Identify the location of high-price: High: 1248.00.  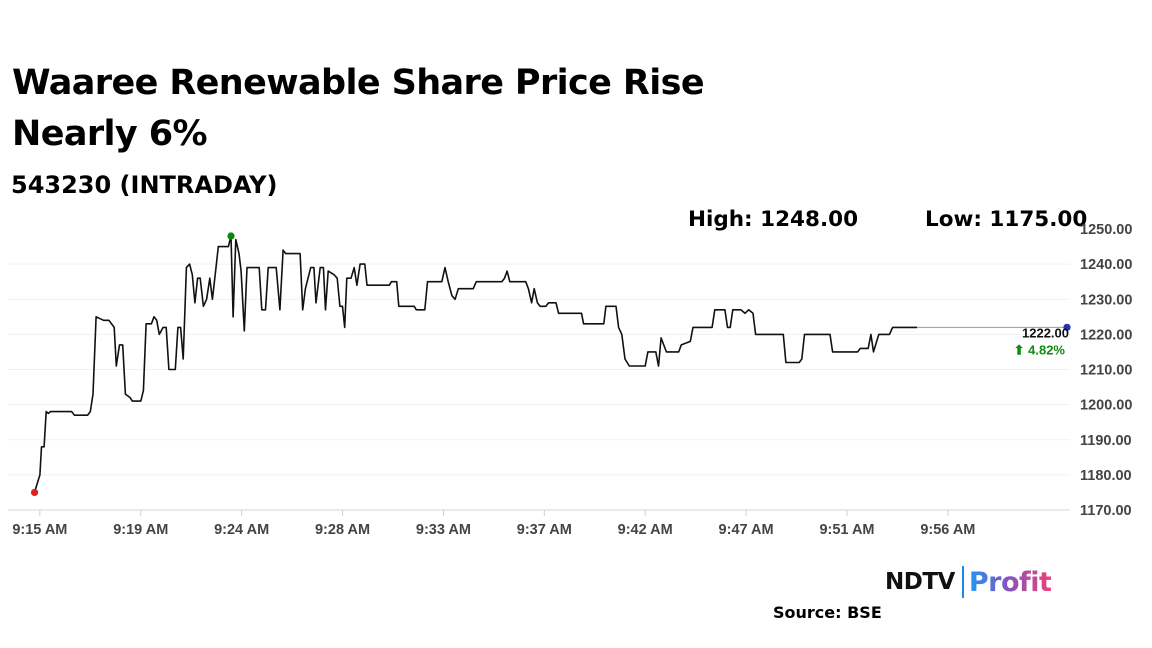
(773, 219).